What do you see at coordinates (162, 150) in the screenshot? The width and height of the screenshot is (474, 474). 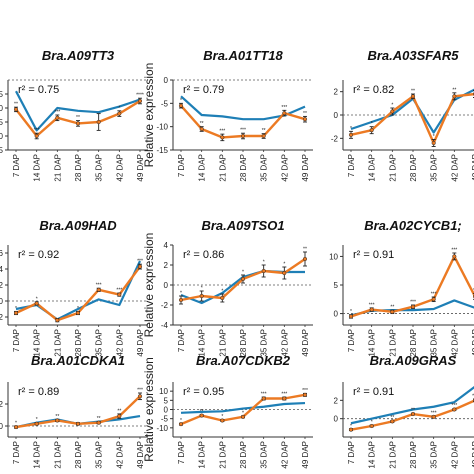 I see `y-tick-label: -15` at bounding box center [162, 150].